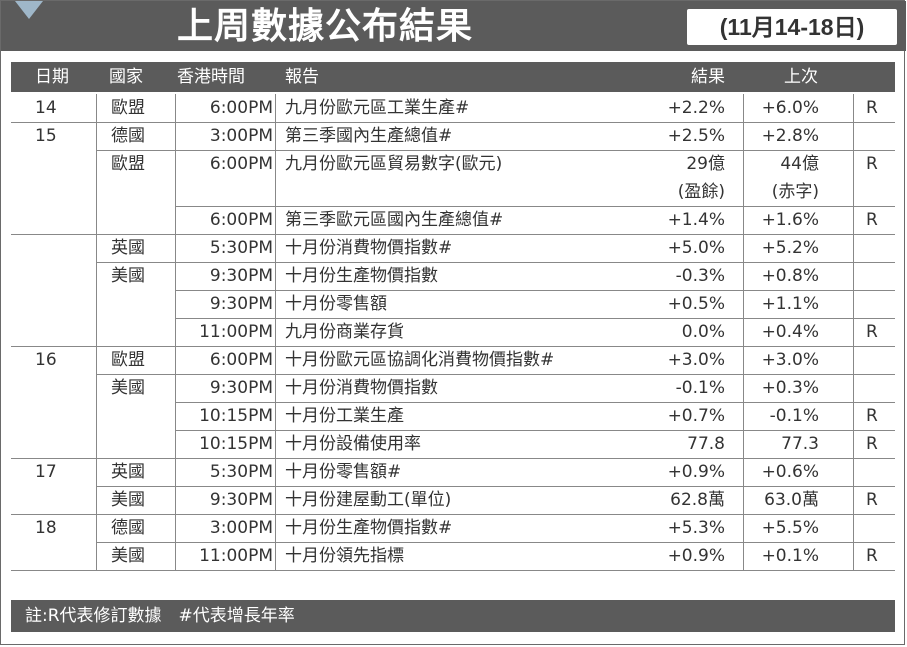 This screenshot has height=647, width=907. Describe the element at coordinates (160, 616) in the screenshot. I see `footer-note: 註:R代表修訂數據 #代表增長年率` at that location.